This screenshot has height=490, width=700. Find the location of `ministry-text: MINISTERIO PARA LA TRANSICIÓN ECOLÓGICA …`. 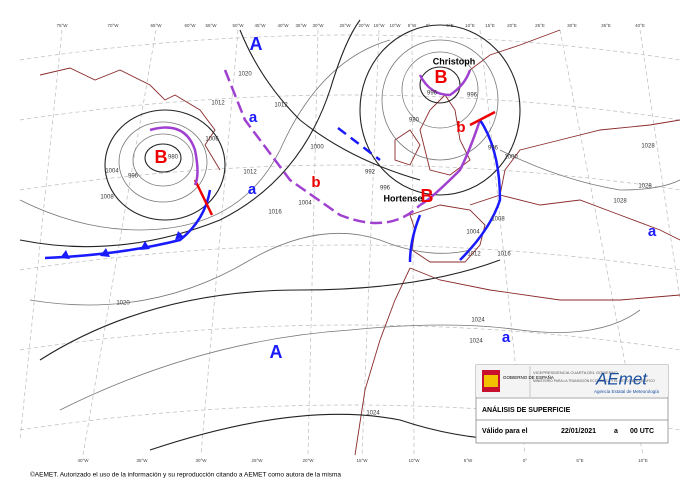

ministry-text: MINISTERIO PARA LA TRANSICIÓN ECOLÓGICA … is located at coordinates (594, 380).